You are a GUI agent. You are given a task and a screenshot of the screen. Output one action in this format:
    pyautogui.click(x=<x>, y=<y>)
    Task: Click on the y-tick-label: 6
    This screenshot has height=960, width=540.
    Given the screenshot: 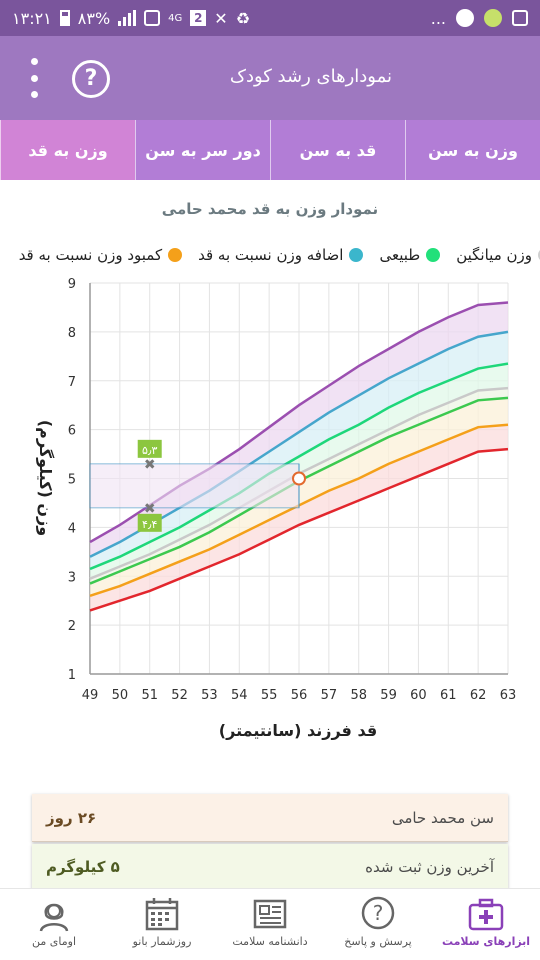 What is the action you would take?
    pyautogui.click(x=72, y=431)
    